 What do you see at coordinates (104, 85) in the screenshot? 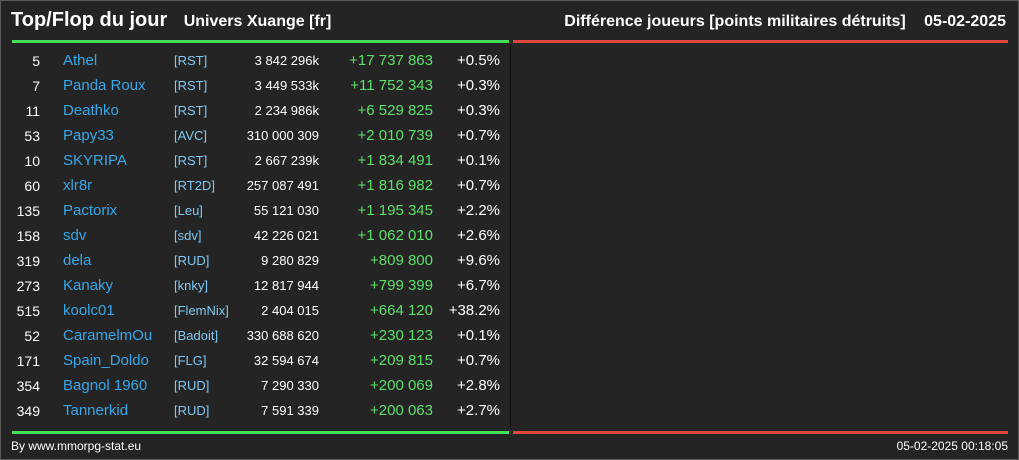
I see `player-link: Panda Roux` at bounding box center [104, 85].